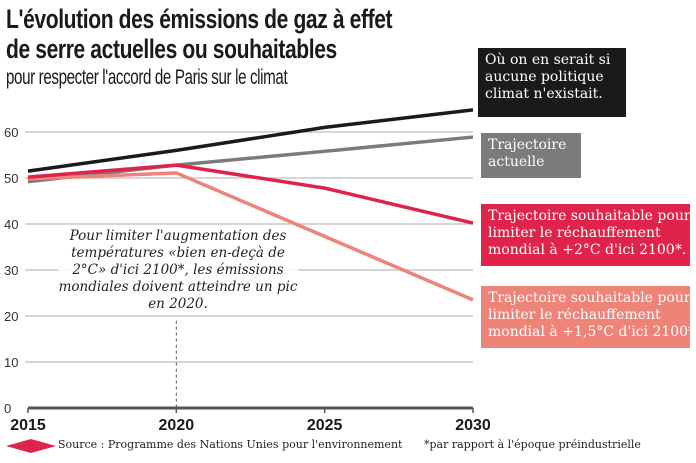  I want to click on y-tick-label: 0, so click(7, 408).